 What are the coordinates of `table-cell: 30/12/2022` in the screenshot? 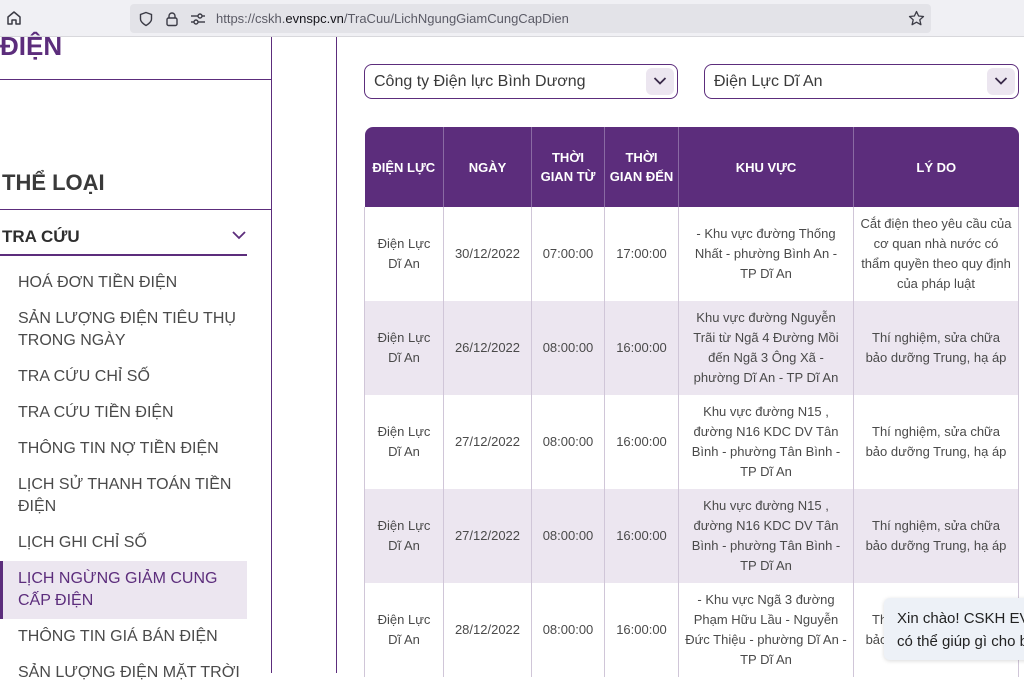 It's located at (487, 254).